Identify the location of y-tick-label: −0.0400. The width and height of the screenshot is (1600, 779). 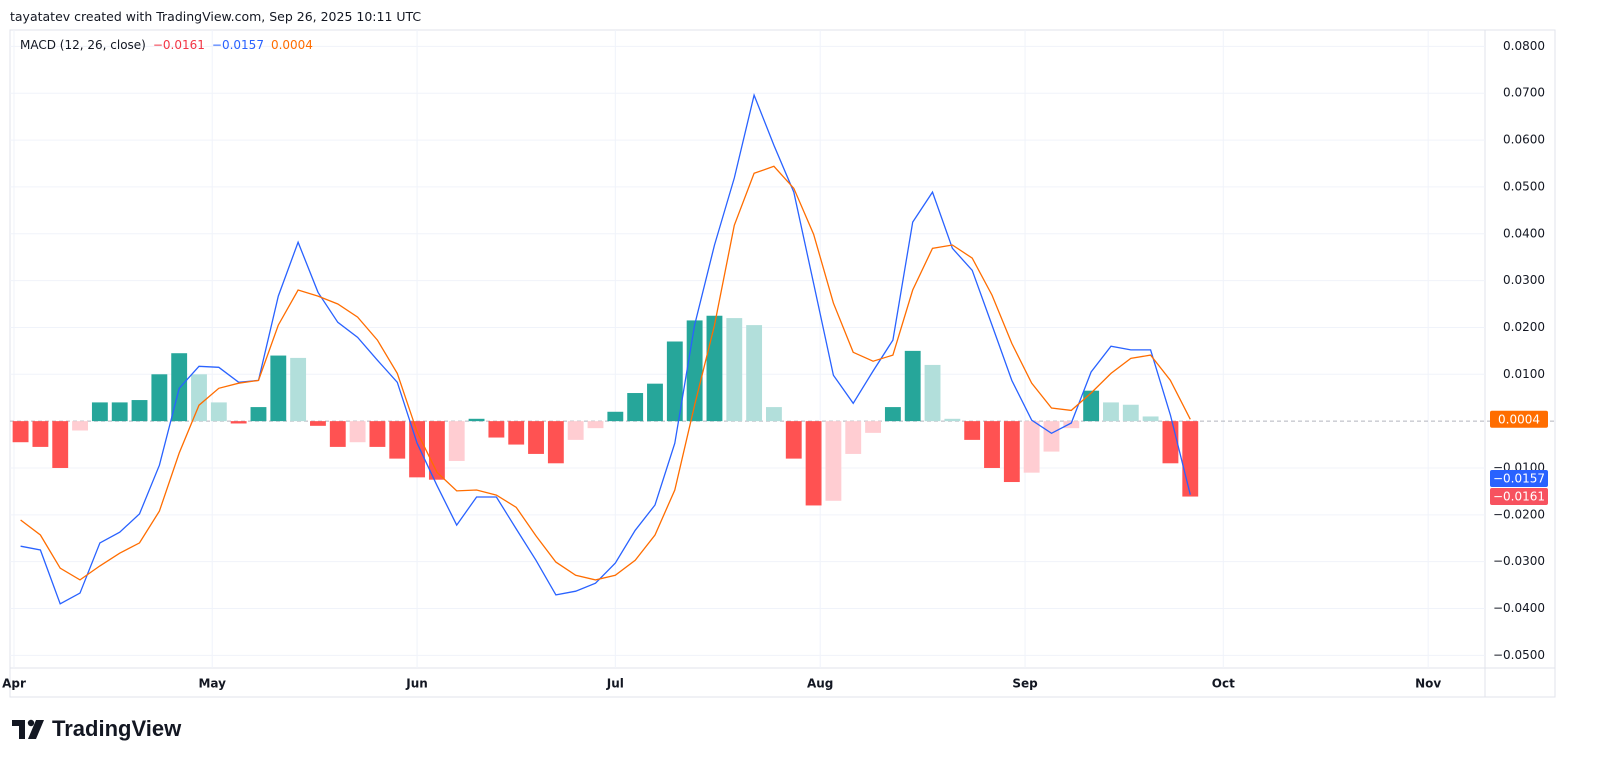
(1519, 608).